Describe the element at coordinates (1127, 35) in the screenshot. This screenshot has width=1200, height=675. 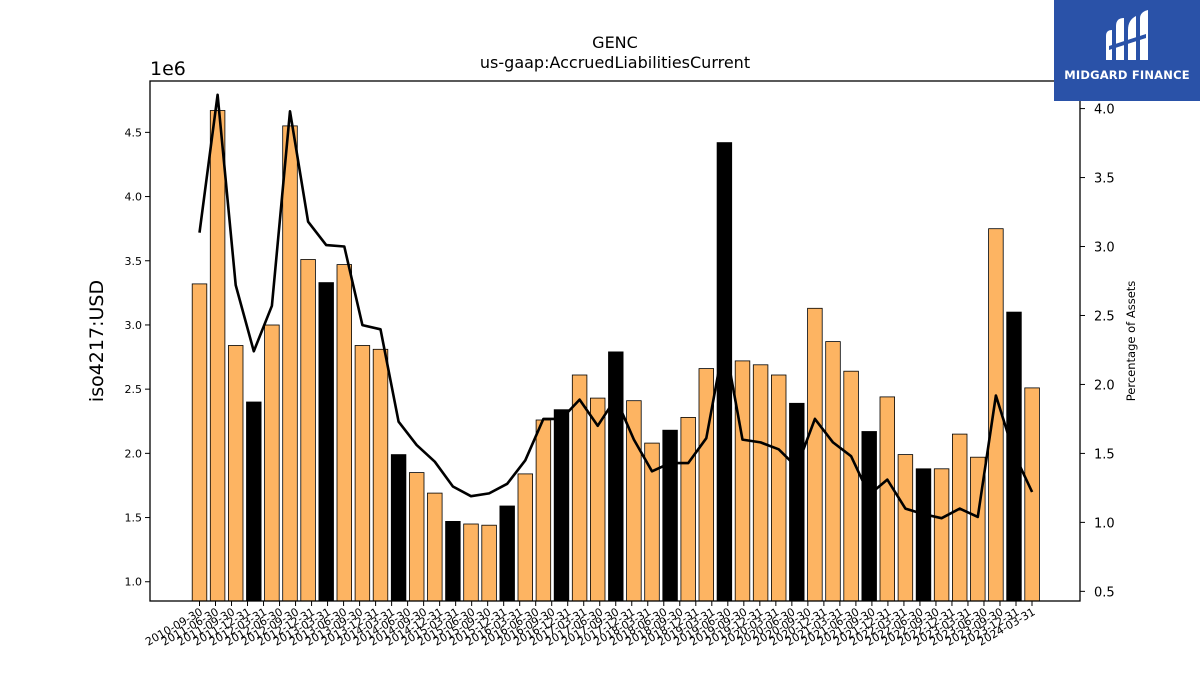
I see `midgard-logo-icon` at that location.